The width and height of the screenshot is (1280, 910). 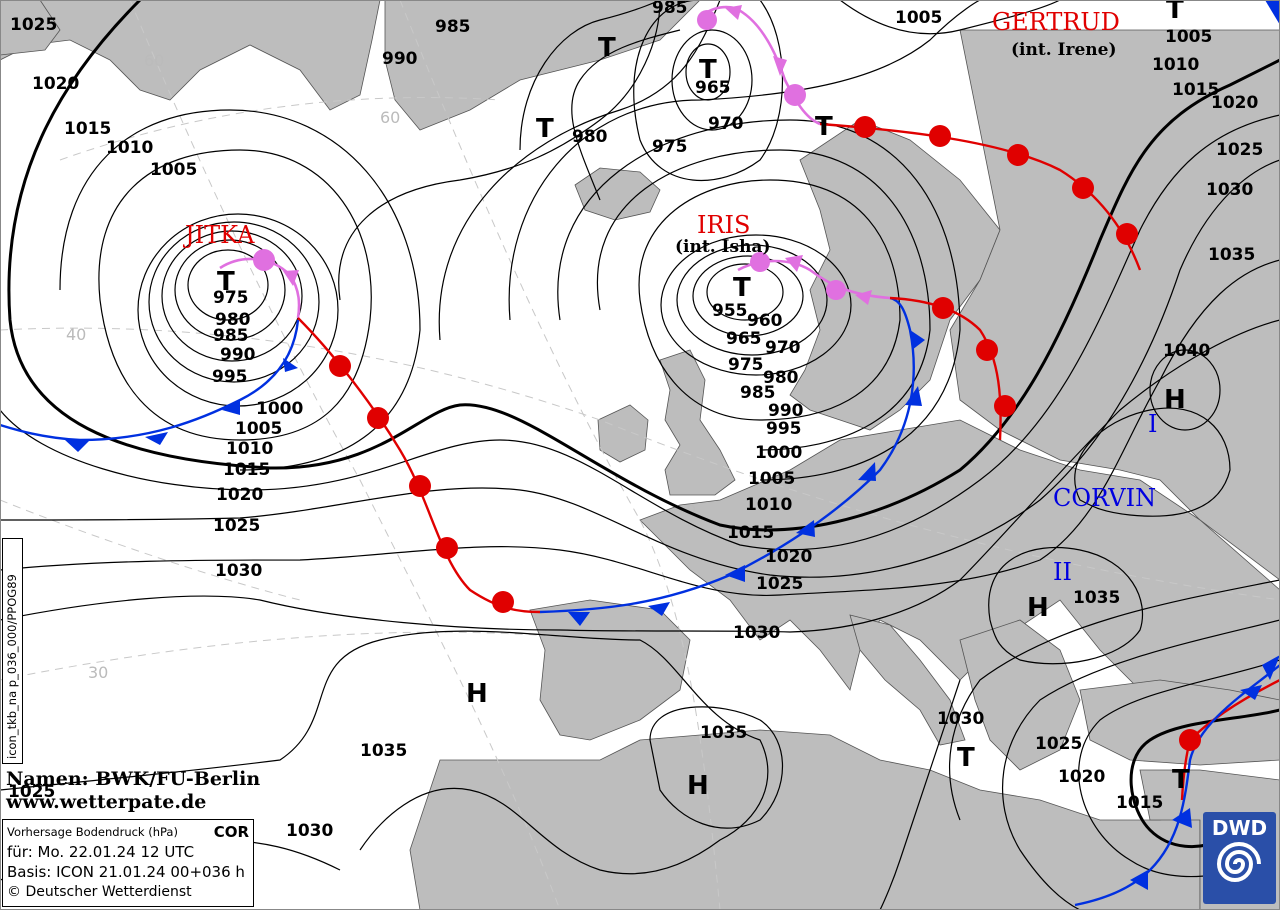 I want to click on land-turkey, so click(x=1179, y=722).